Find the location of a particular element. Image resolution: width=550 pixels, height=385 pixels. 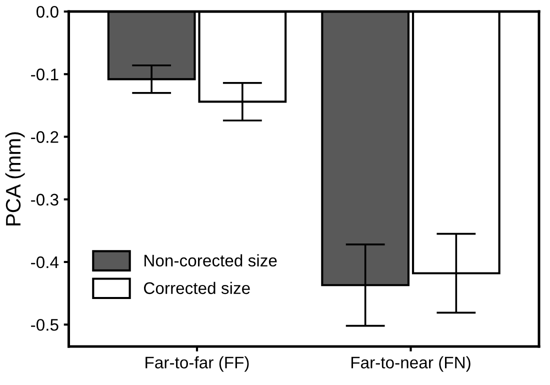

y-tick-label: -0.5 is located at coordinates (44, 324).